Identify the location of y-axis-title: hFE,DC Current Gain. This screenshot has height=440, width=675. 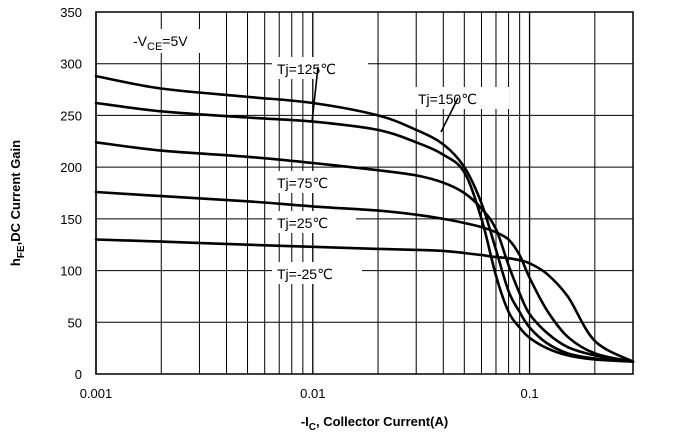
(17, 203).